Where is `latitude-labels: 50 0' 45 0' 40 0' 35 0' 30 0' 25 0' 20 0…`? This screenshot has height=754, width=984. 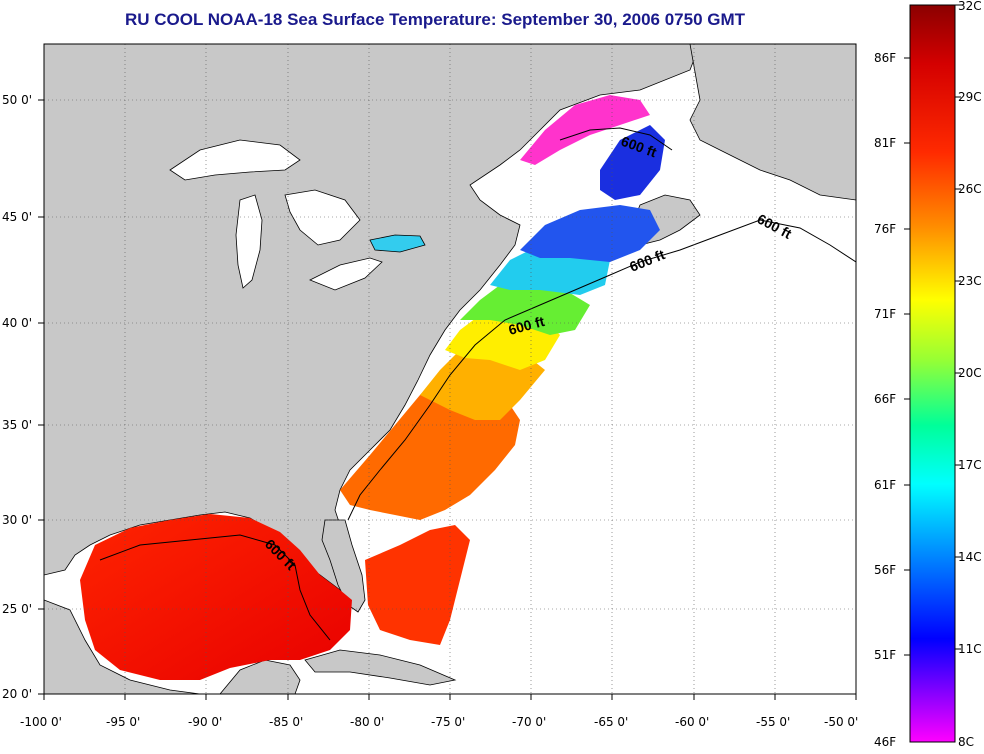
latitude-labels: 50 0' 45 0' 40 0' 35 0' 30 0' 25 0' 20 0… is located at coordinates (17, 397).